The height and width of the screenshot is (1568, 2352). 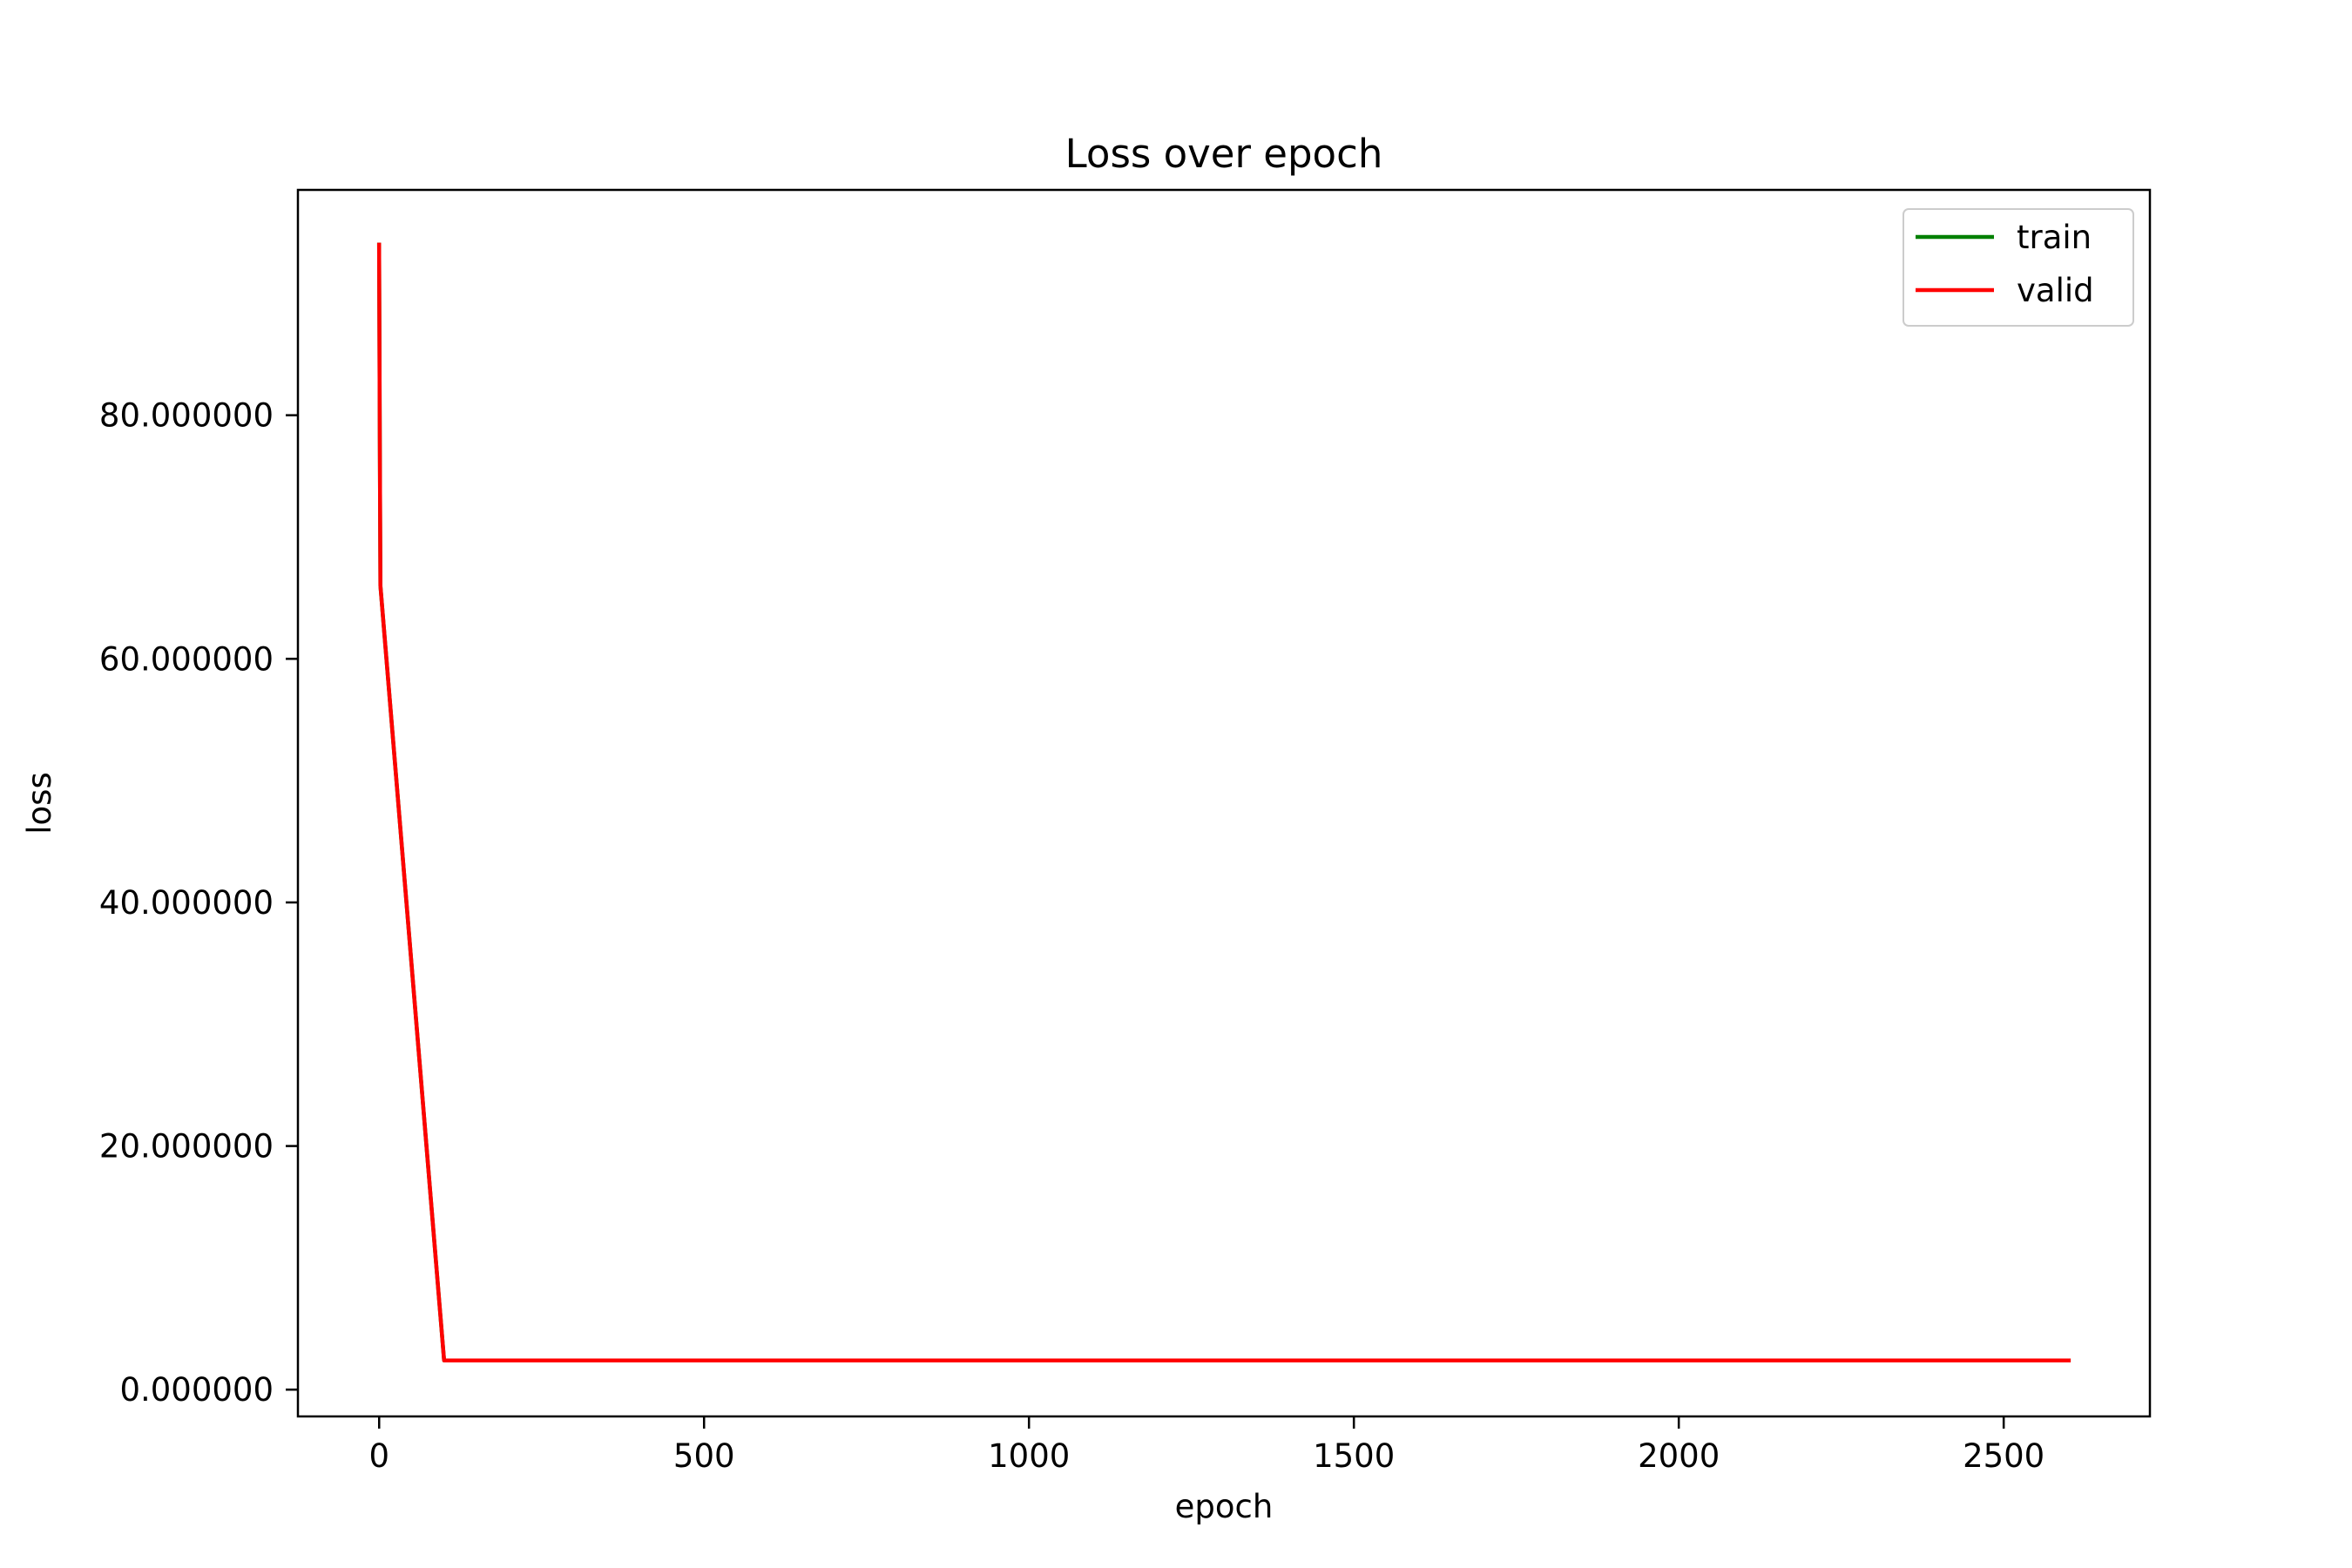 What do you see at coordinates (196, 1390) in the screenshot?
I see `y-tick-label: 0.000000` at bounding box center [196, 1390].